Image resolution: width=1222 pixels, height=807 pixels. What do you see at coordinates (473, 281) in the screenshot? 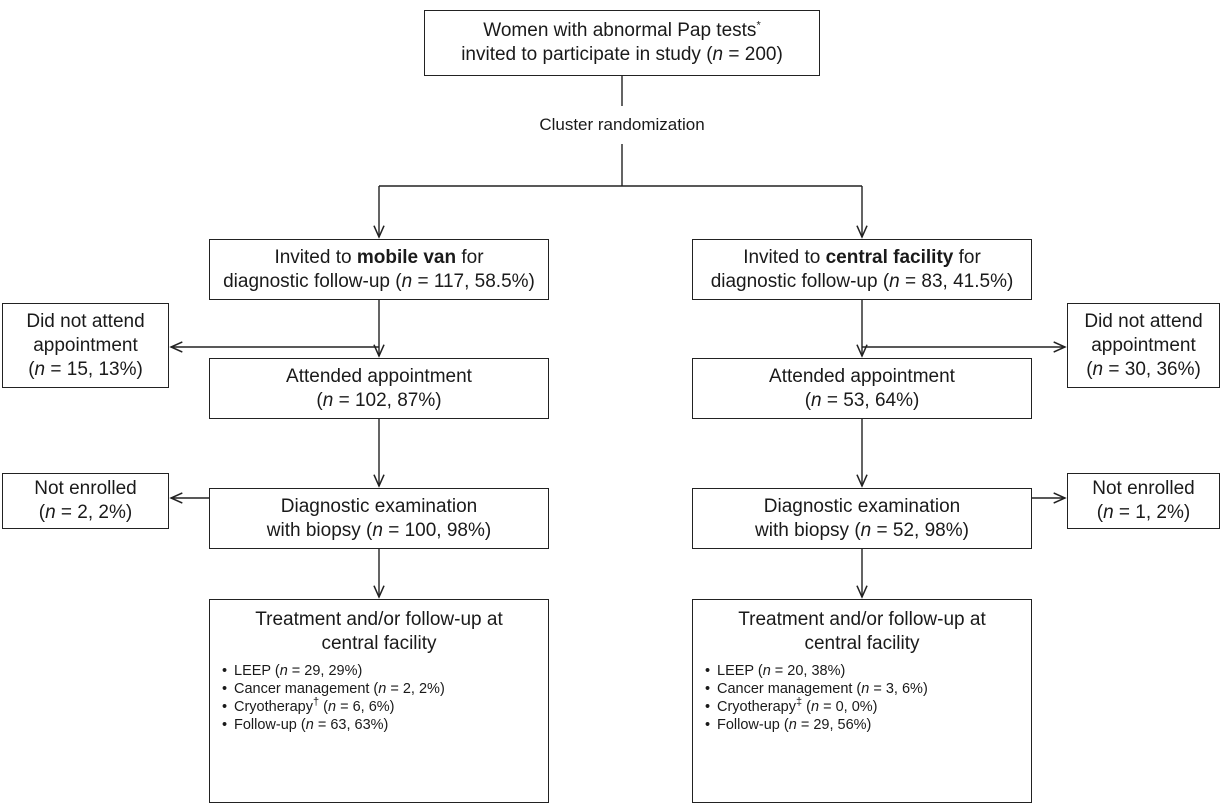
I see `van-followup-val: = 117, 58.5%)` at bounding box center [473, 281].